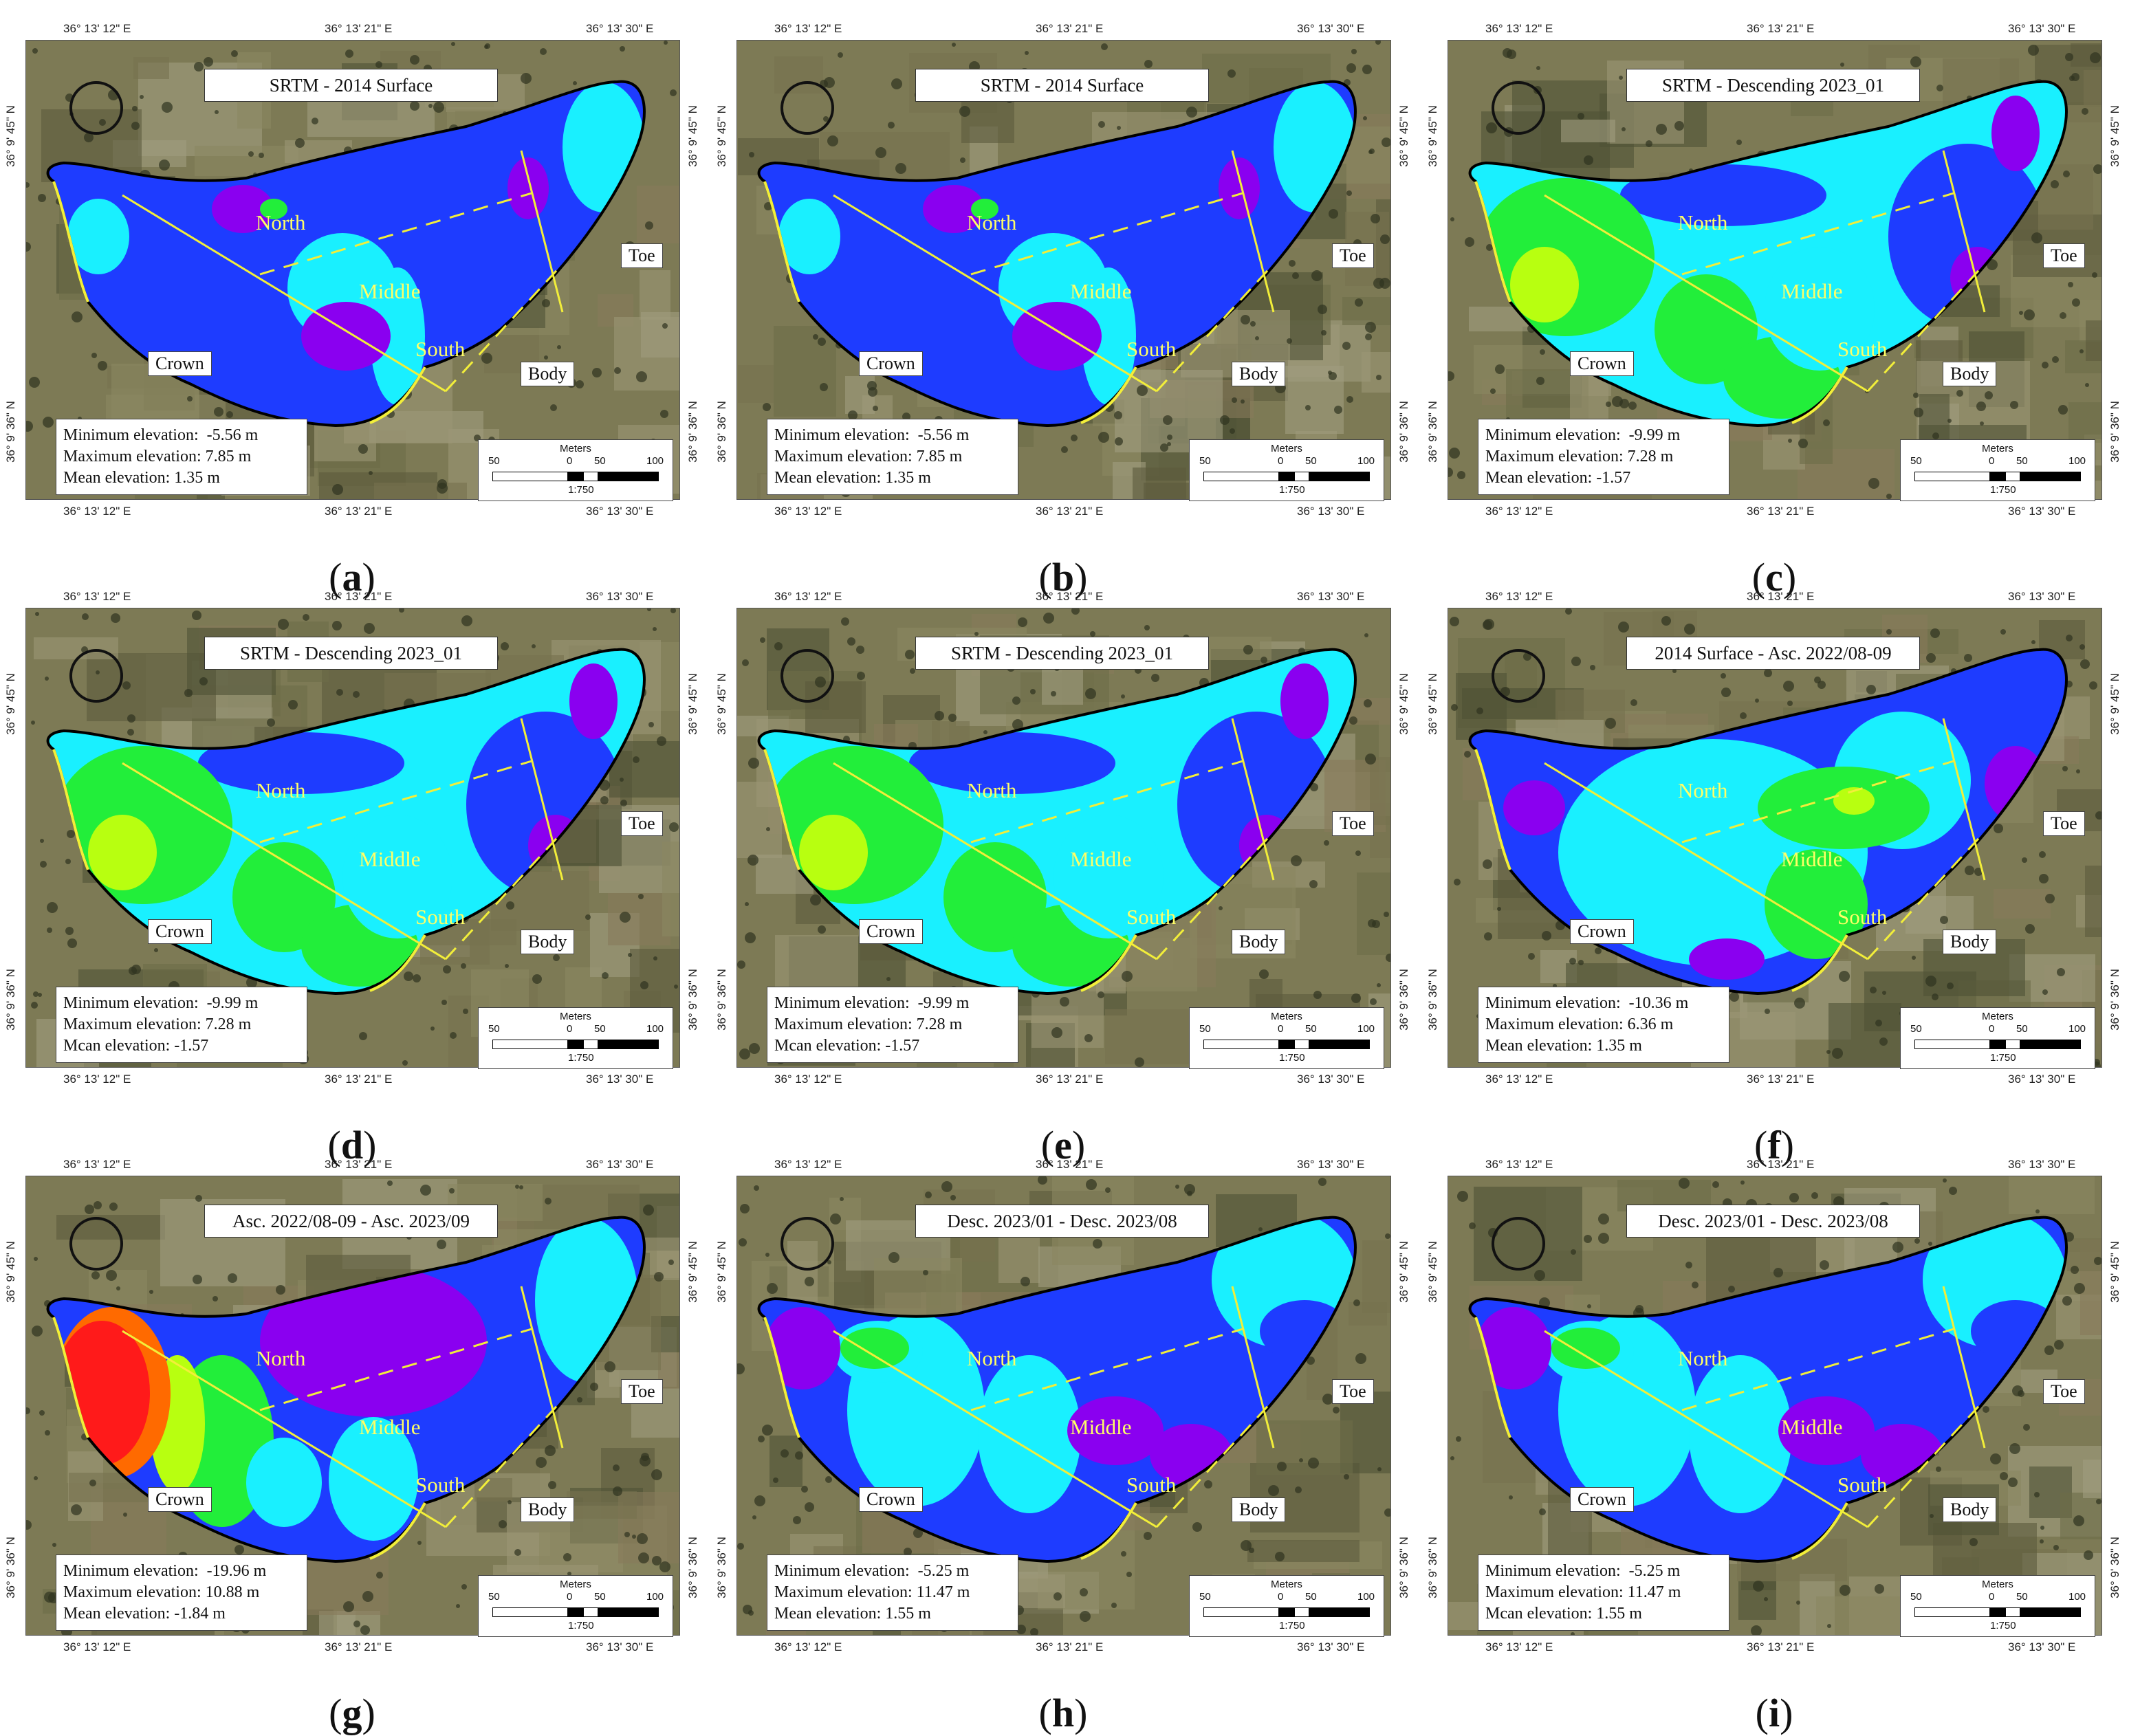  What do you see at coordinates (1063, 577) in the screenshot?
I see `panel-caption: (b)` at bounding box center [1063, 577].